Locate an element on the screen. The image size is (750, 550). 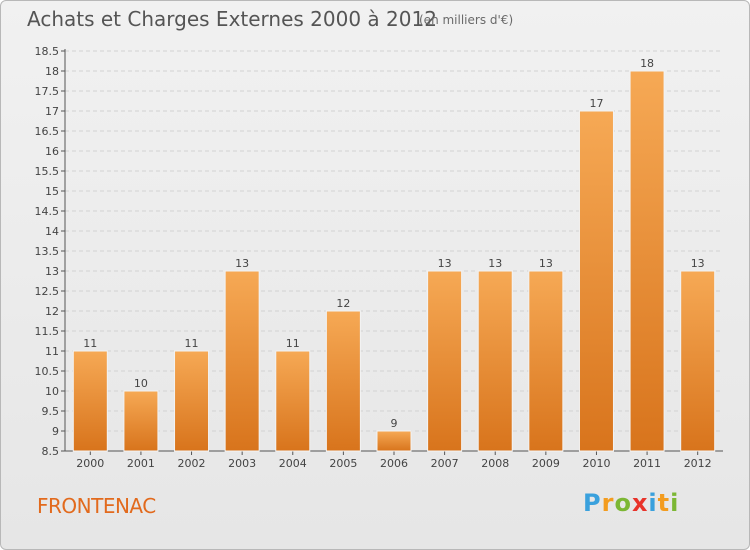
y-tick-label: 18.5 is located at coordinates (47, 51).